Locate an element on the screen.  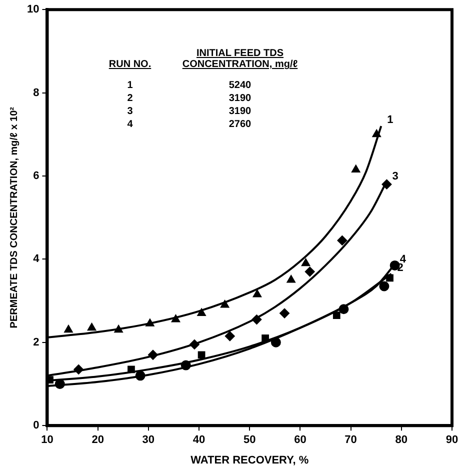
x-axis-title: WATER RECOVERY, % is located at coordinates (249, 460).